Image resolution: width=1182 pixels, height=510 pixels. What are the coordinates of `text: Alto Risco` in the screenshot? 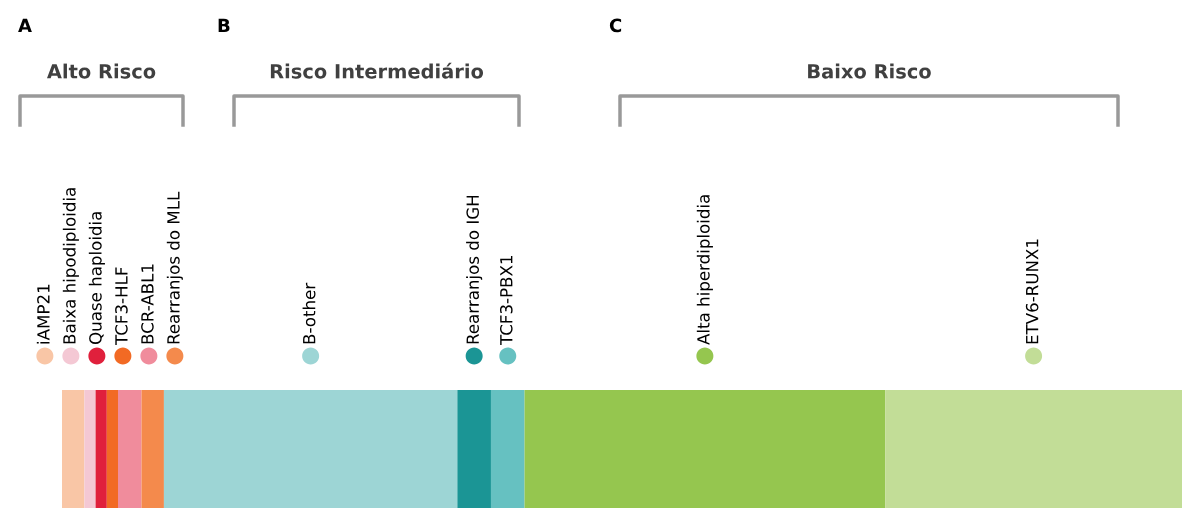 It's located at (101, 71).